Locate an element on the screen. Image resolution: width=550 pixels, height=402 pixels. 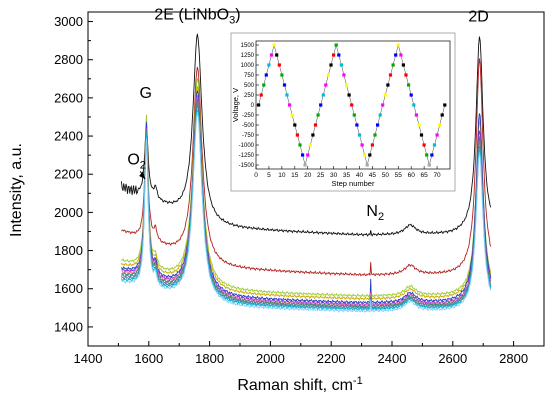
y-tick-label: 2600 is located at coordinates (68, 97).